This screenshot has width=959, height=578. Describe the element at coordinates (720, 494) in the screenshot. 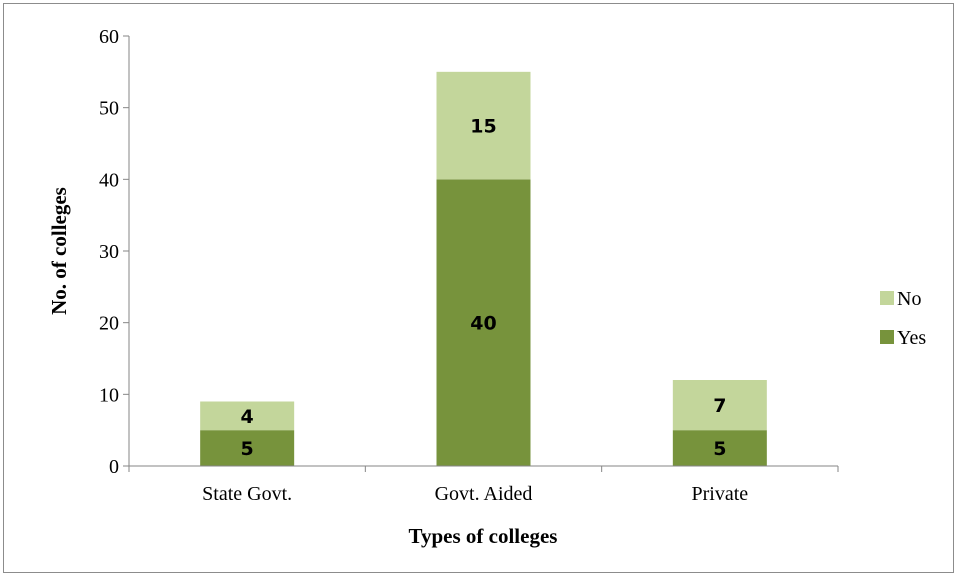

I see `x-tick-label: Private` at that location.